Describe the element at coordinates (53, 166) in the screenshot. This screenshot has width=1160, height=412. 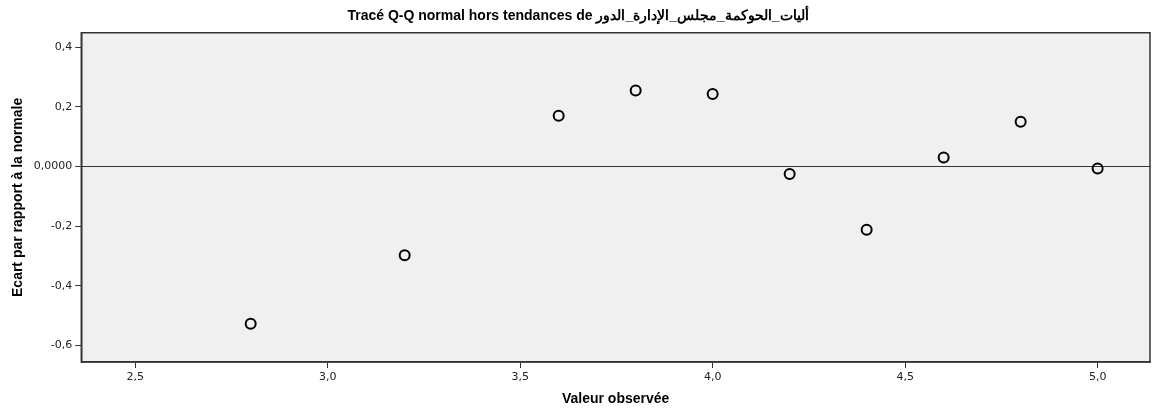
I see `y-tick-label: 0,0000` at that location.